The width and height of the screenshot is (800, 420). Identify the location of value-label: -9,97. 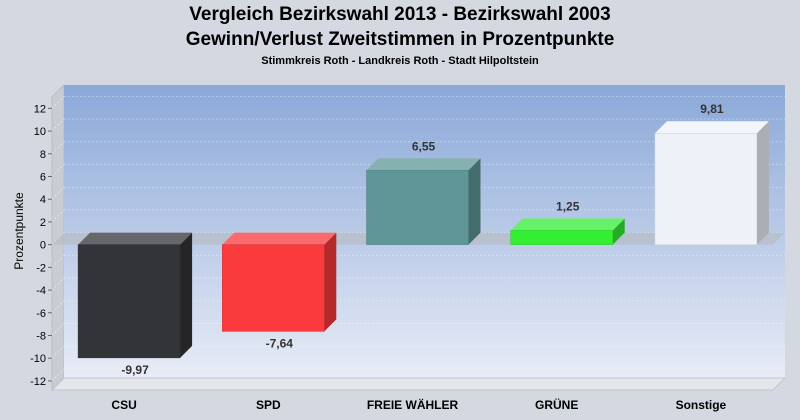
(135, 370).